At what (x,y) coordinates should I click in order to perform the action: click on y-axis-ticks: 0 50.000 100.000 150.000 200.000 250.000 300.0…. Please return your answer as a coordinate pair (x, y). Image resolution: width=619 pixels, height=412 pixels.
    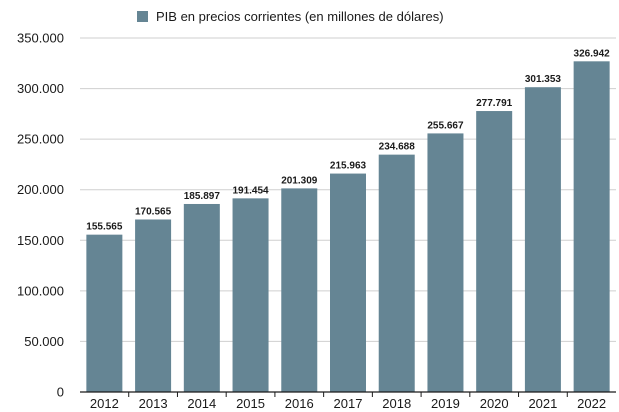
    Looking at the image, I should click on (40, 215).